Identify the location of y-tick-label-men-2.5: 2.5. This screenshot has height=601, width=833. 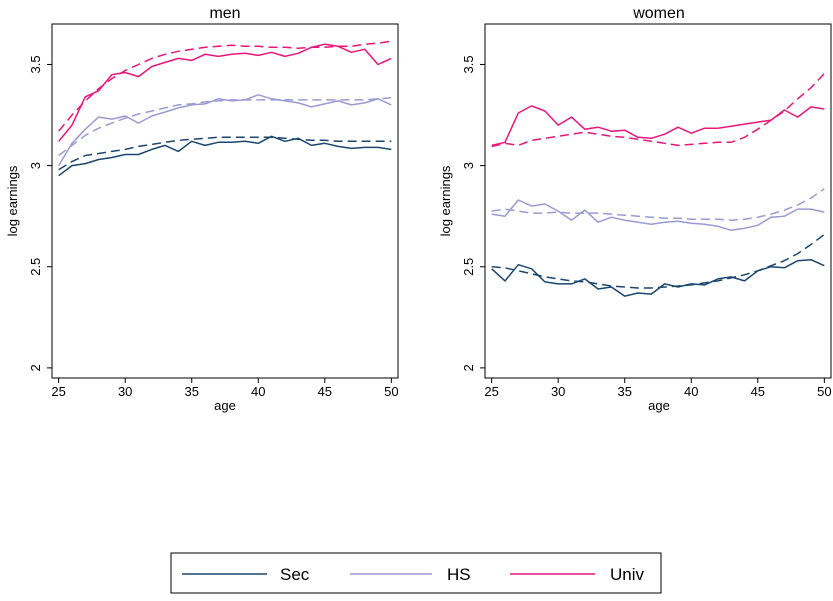
(35, 267).